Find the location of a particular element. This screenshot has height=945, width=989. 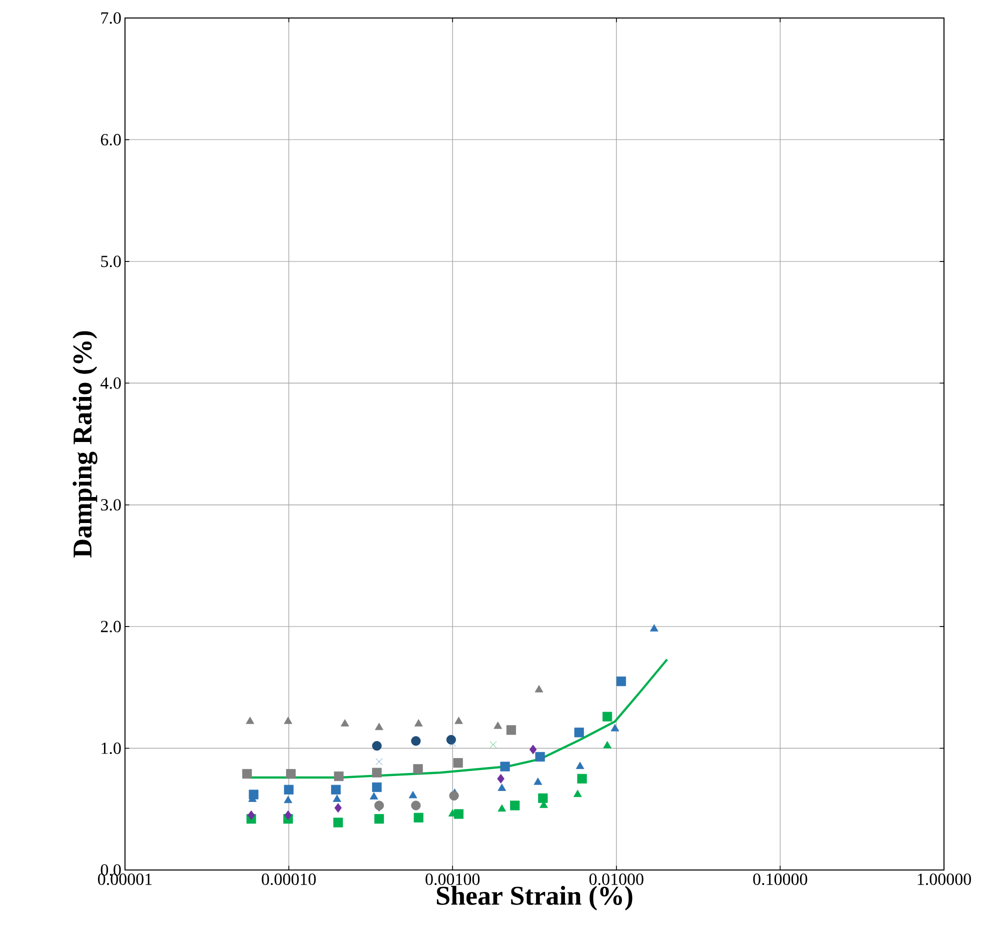

y-tick-label: 1.0 is located at coordinates (111, 748).